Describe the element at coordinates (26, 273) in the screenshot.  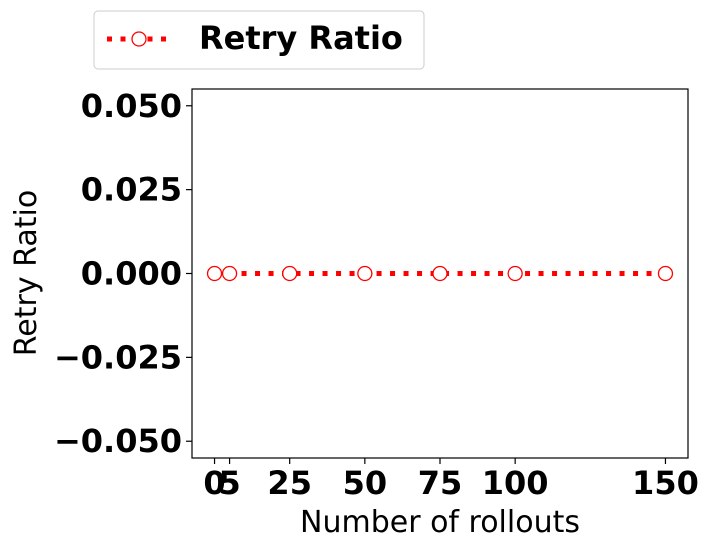
I see `y-axis-label: Retry Ratio` at that location.